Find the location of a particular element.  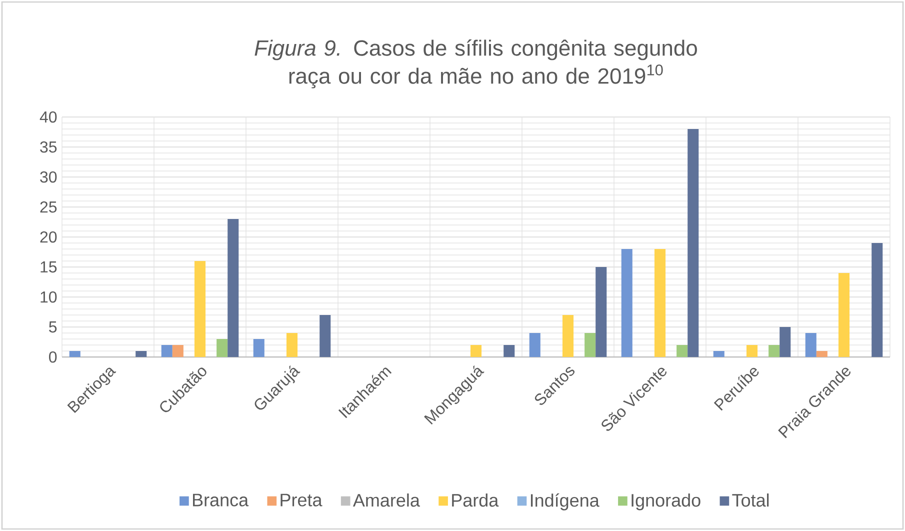

chart-title: Figura 9. Casos de sífilis congênita segundo raça ou cor da mãe no ano de 2019$^{10}$ is located at coordinates (475, 63).